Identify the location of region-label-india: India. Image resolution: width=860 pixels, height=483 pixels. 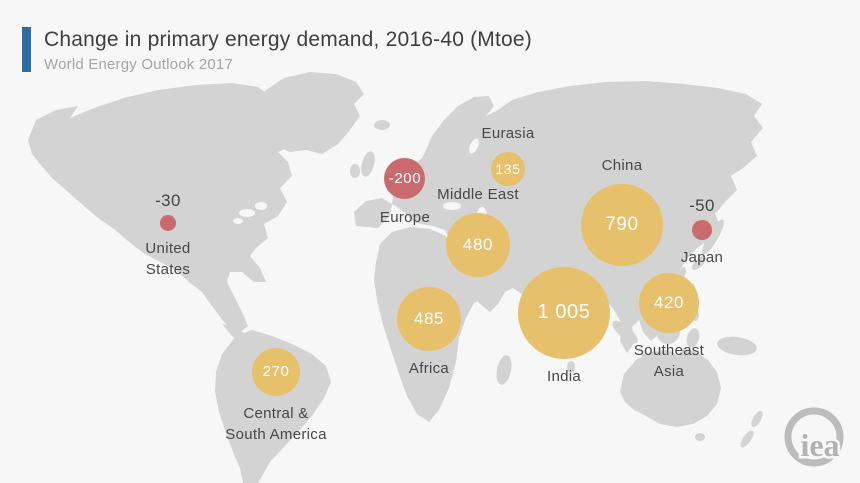
(564, 376).